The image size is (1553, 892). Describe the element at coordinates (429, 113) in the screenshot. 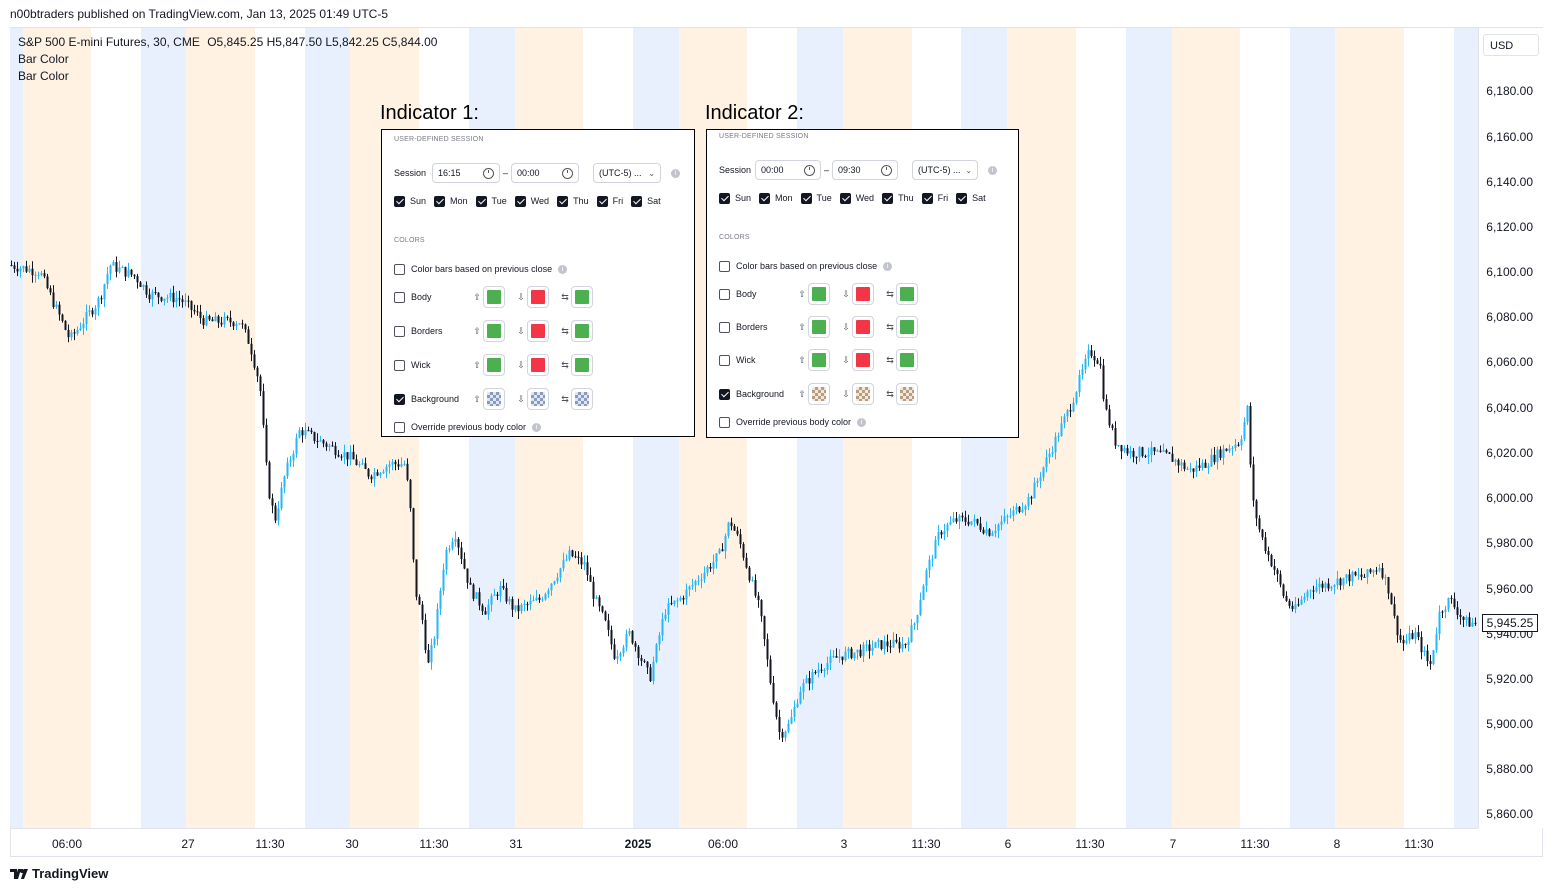

I see `indicator-1-title: Indicator 1:` at that location.